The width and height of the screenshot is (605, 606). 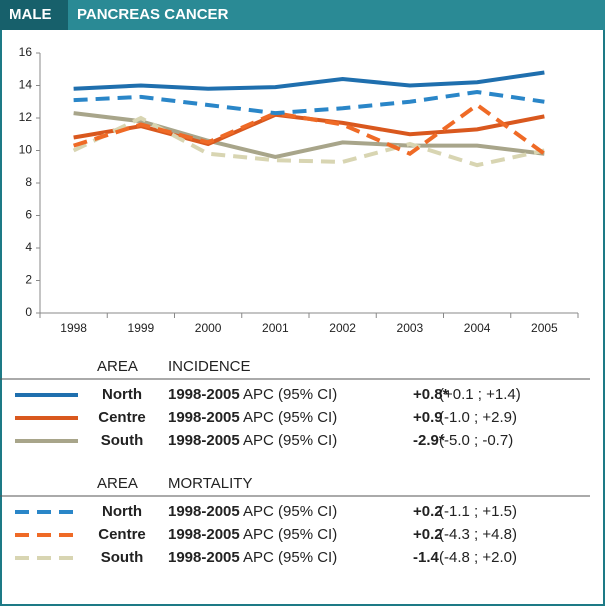 I want to click on legend-ci: (-4.3 ; +4.8), so click(x=478, y=534).